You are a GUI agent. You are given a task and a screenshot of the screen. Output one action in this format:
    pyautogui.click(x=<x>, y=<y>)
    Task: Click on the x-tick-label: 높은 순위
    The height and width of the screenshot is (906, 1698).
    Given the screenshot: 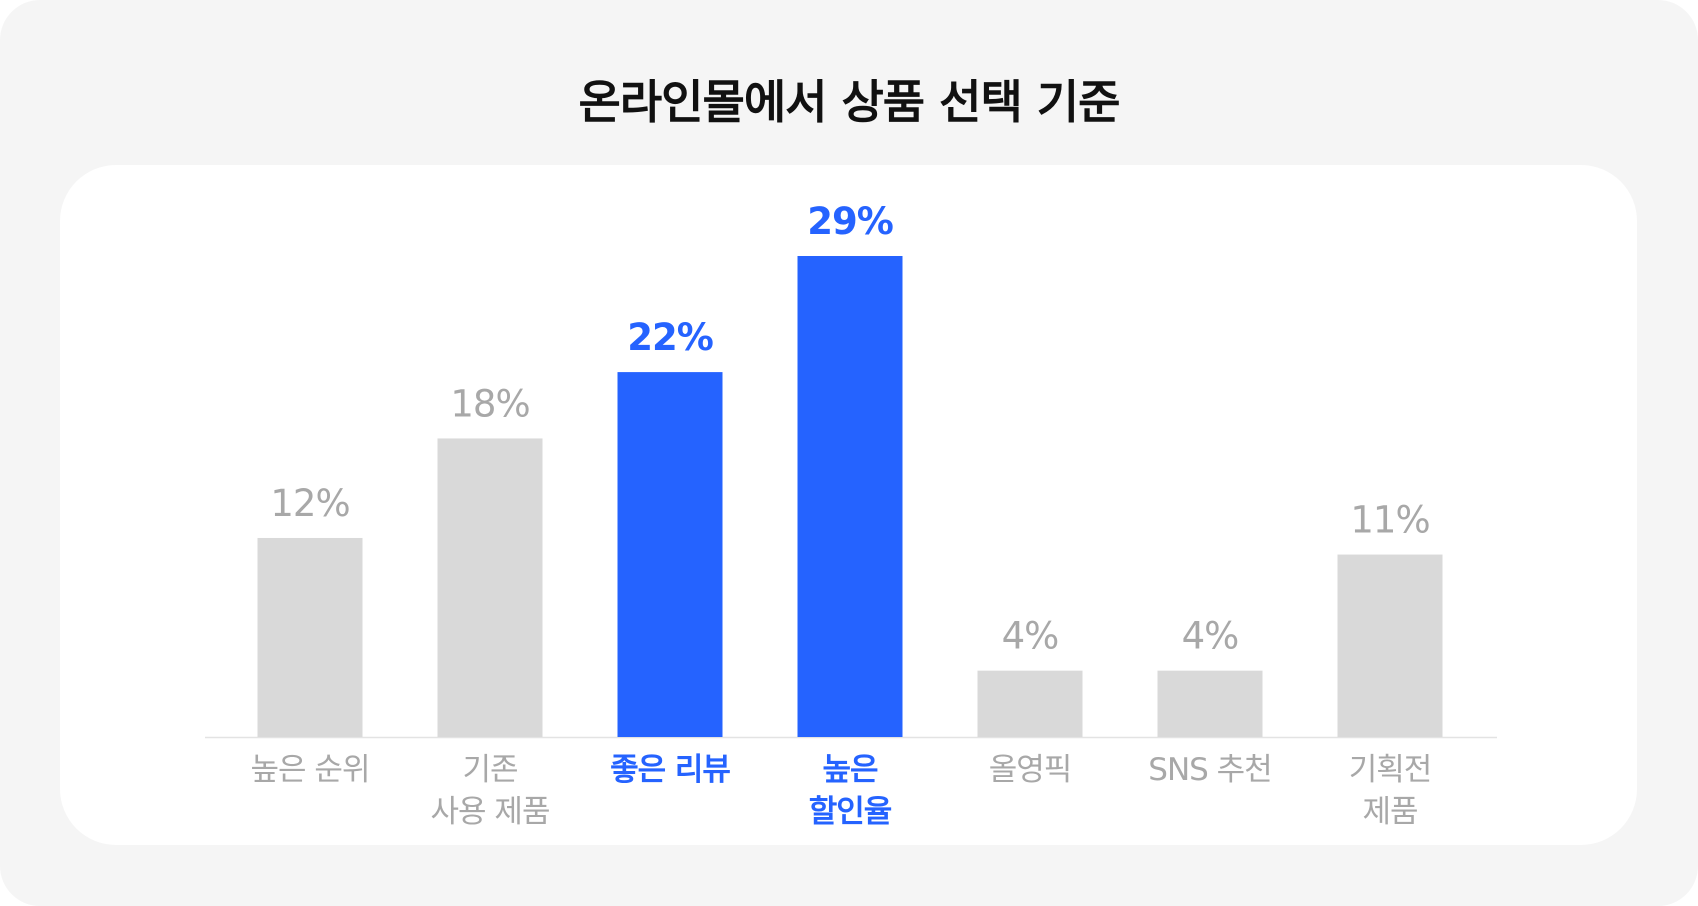 What is the action you would take?
    pyautogui.click(x=310, y=770)
    